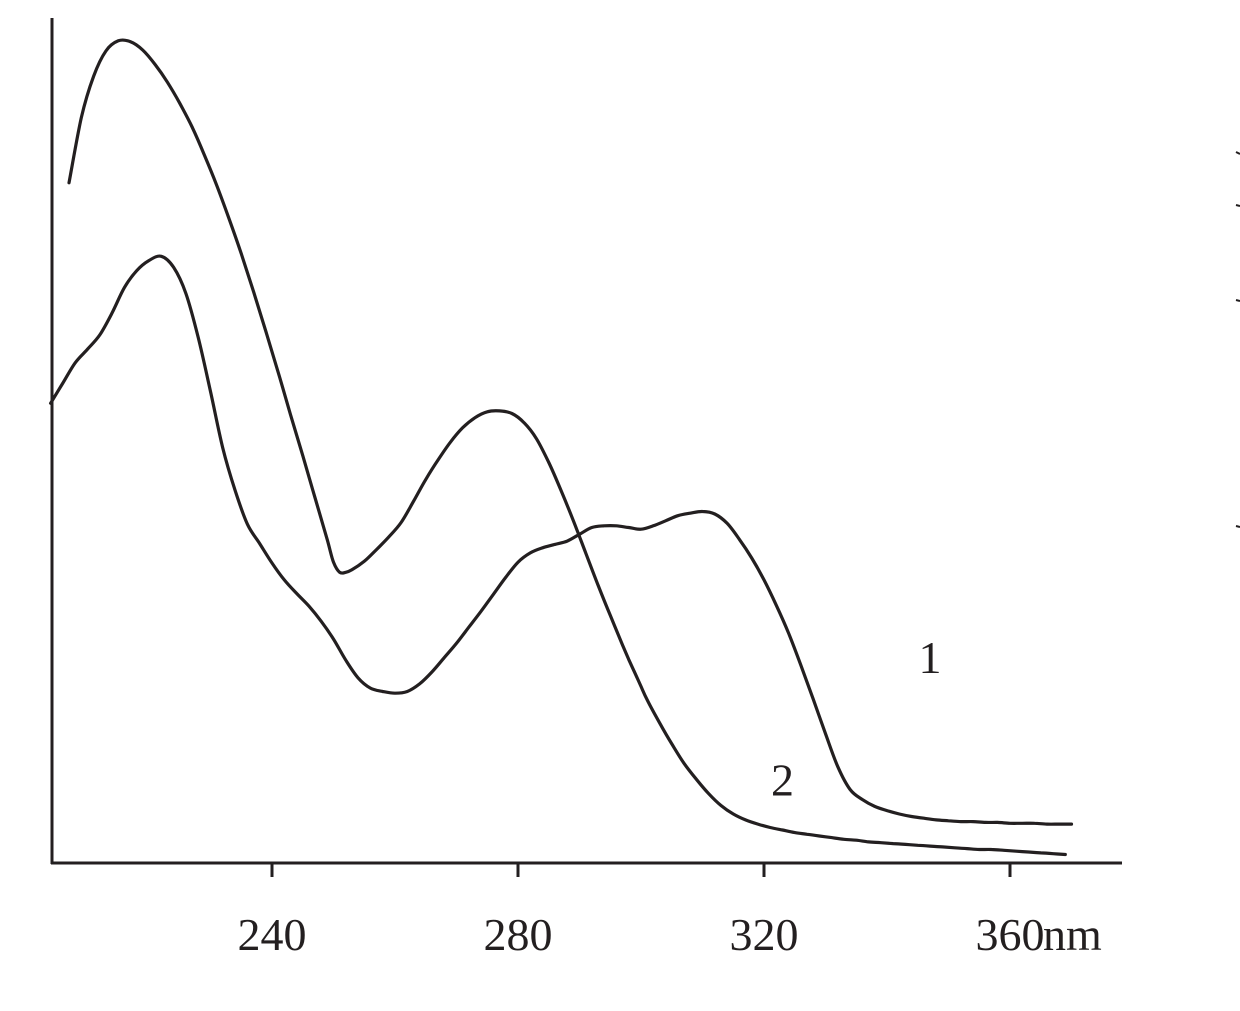 This screenshot has width=1240, height=1011. Describe the element at coordinates (856, 719) in the screenshot. I see `labels-group: 12` at that location.